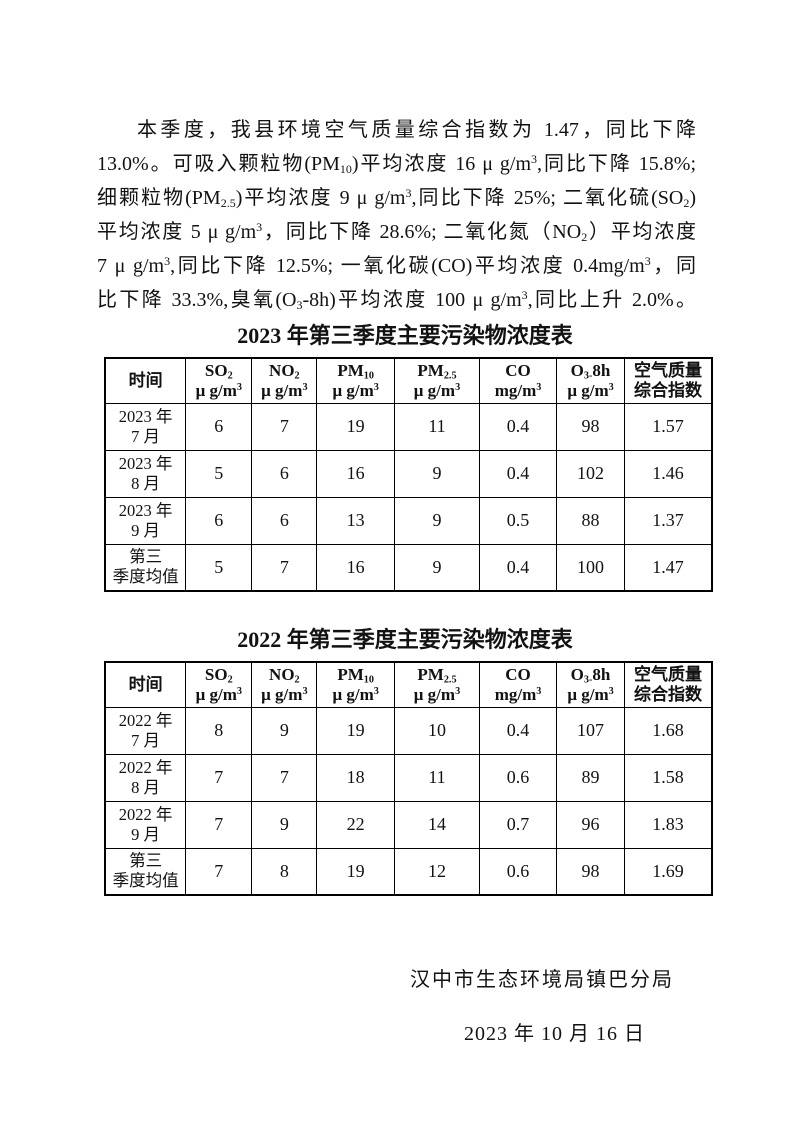  Describe the element at coordinates (437, 824) in the screenshot. I see `value-cell: 14` at that location.